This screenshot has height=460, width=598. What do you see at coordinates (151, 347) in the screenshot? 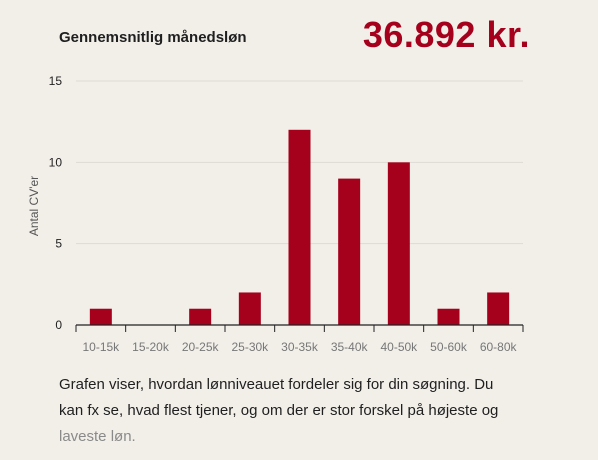
I see `x-tick-label: 15-20k` at bounding box center [151, 347].